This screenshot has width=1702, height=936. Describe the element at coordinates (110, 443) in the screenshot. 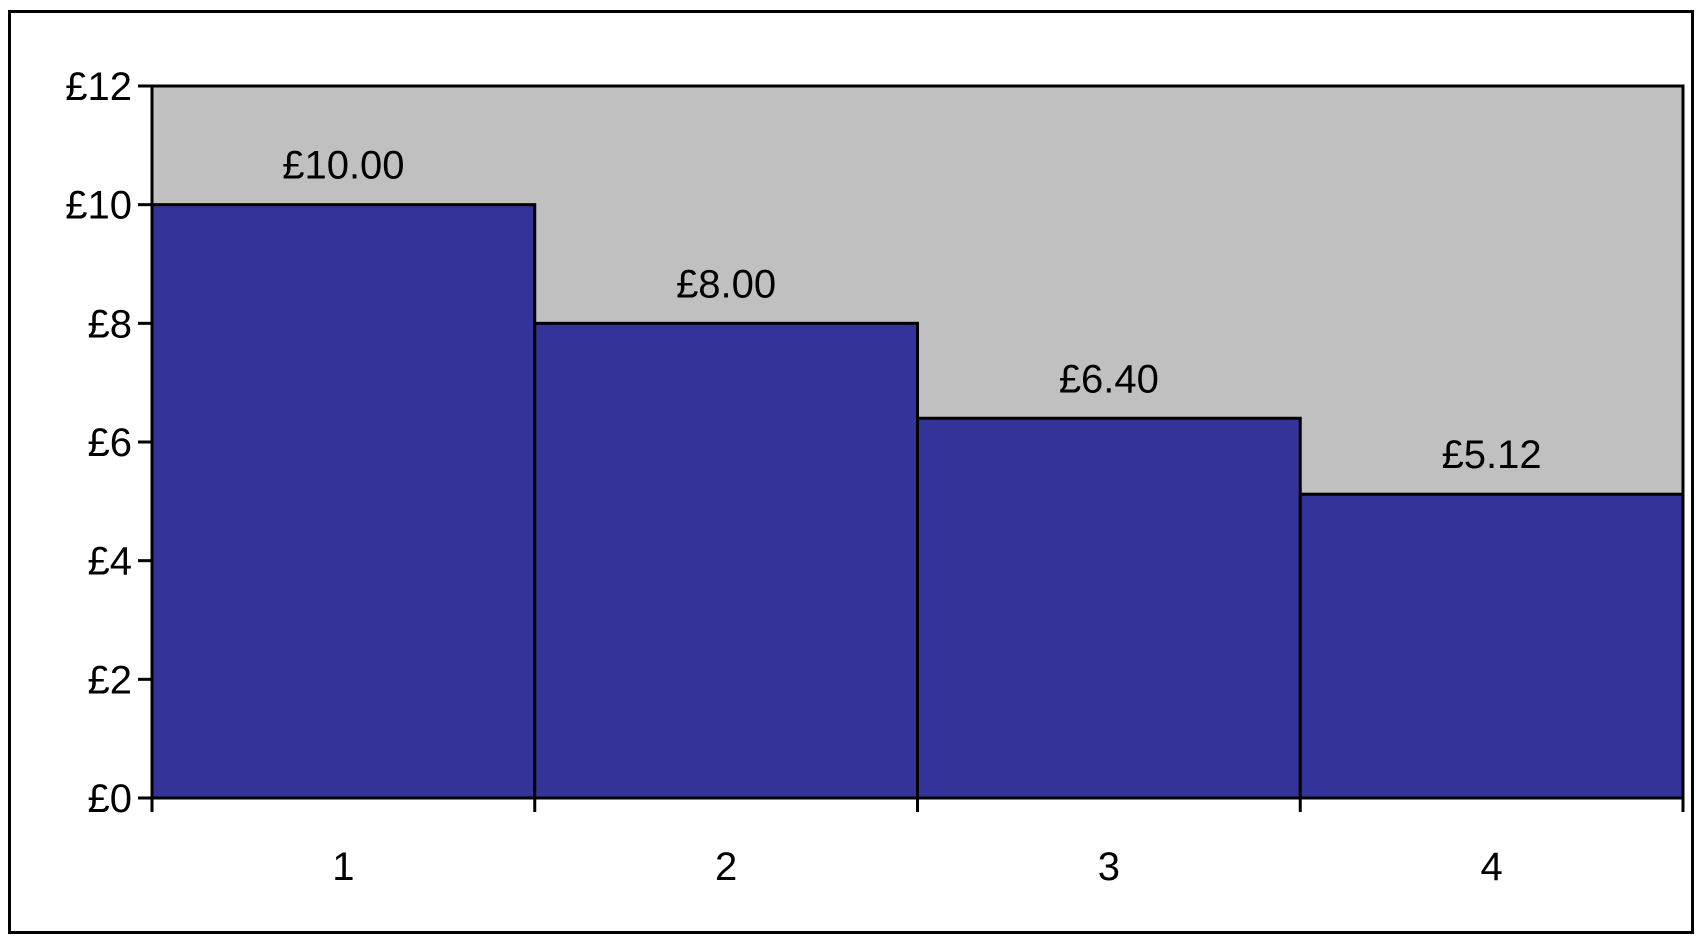

I see `y-tick-label: £6` at that location.